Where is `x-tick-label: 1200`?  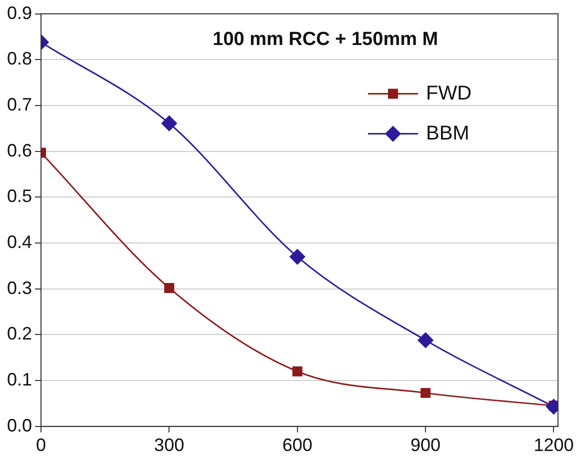 x-tick-label: 1200 is located at coordinates (554, 445).